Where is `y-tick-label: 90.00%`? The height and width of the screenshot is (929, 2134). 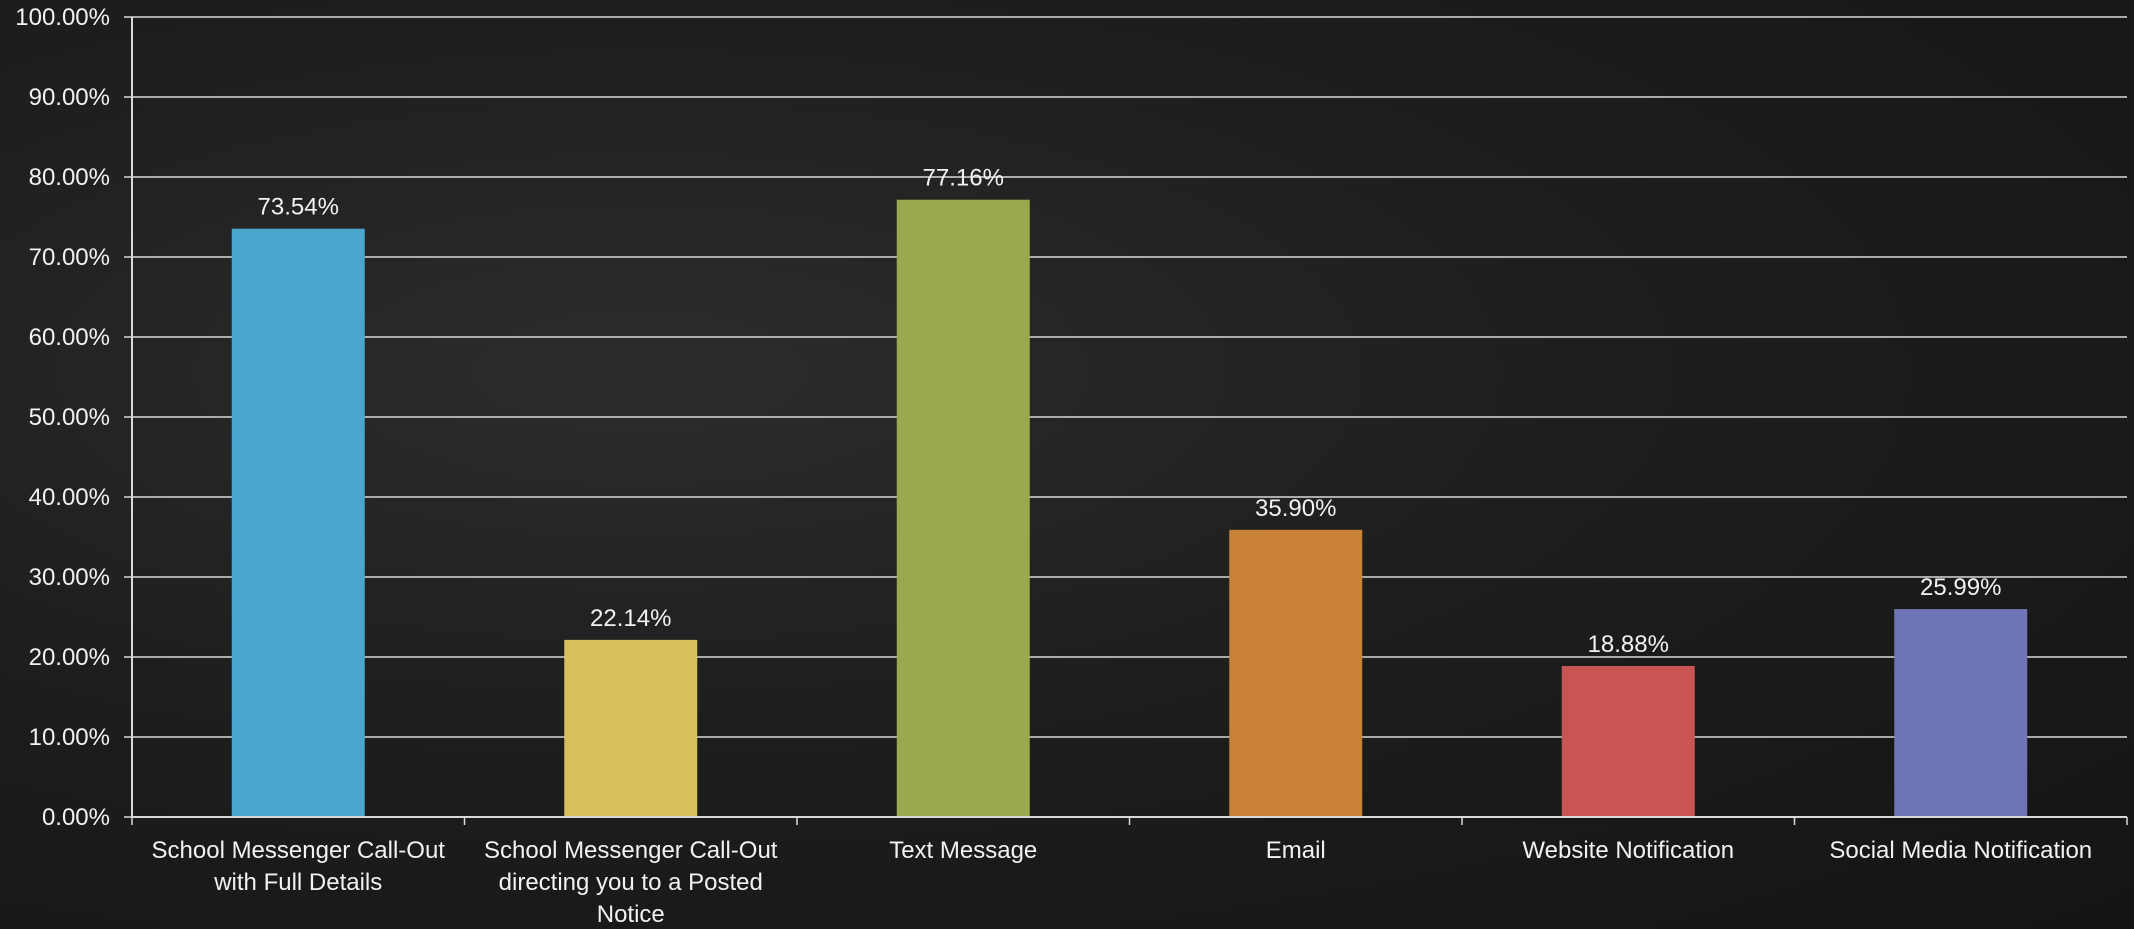
y-tick-label: 90.00% is located at coordinates (69, 97).